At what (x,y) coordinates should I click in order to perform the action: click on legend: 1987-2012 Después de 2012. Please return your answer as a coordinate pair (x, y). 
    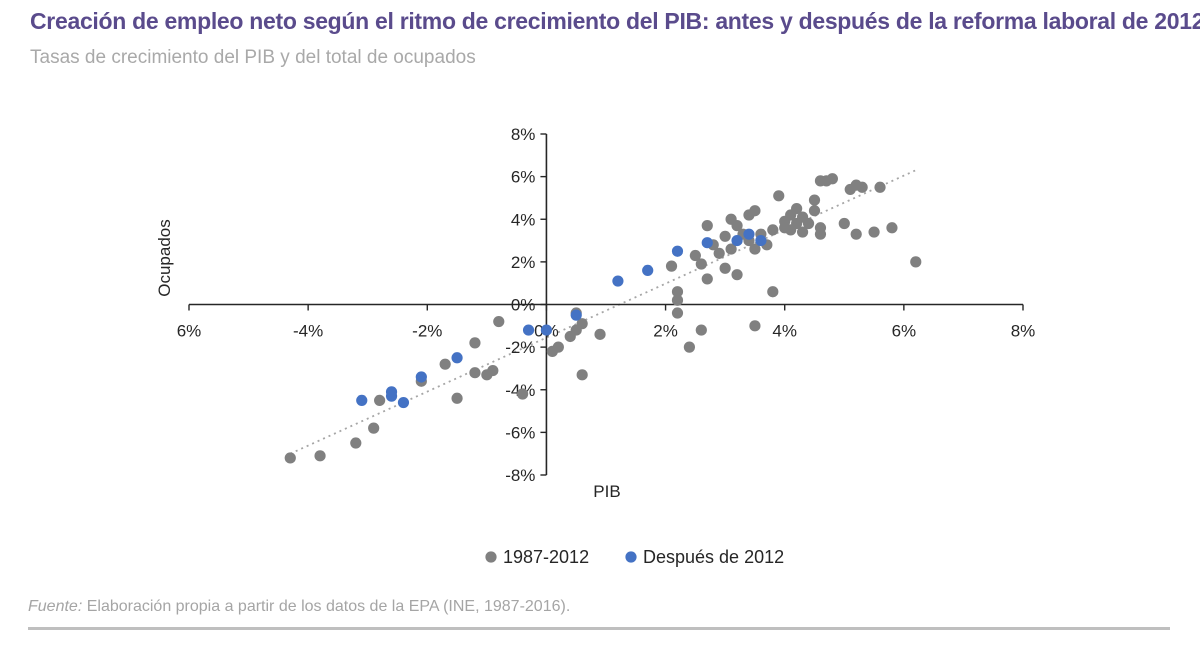
    Looking at the image, I should click on (634, 557).